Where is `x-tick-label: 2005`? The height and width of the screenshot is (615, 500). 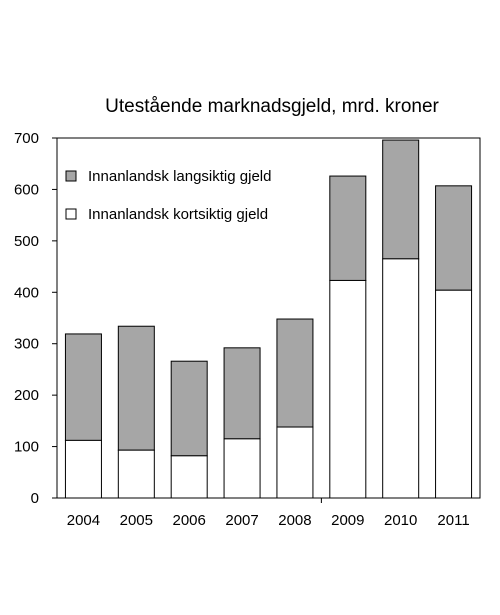 x-tick-label: 2005 is located at coordinates (136, 520).